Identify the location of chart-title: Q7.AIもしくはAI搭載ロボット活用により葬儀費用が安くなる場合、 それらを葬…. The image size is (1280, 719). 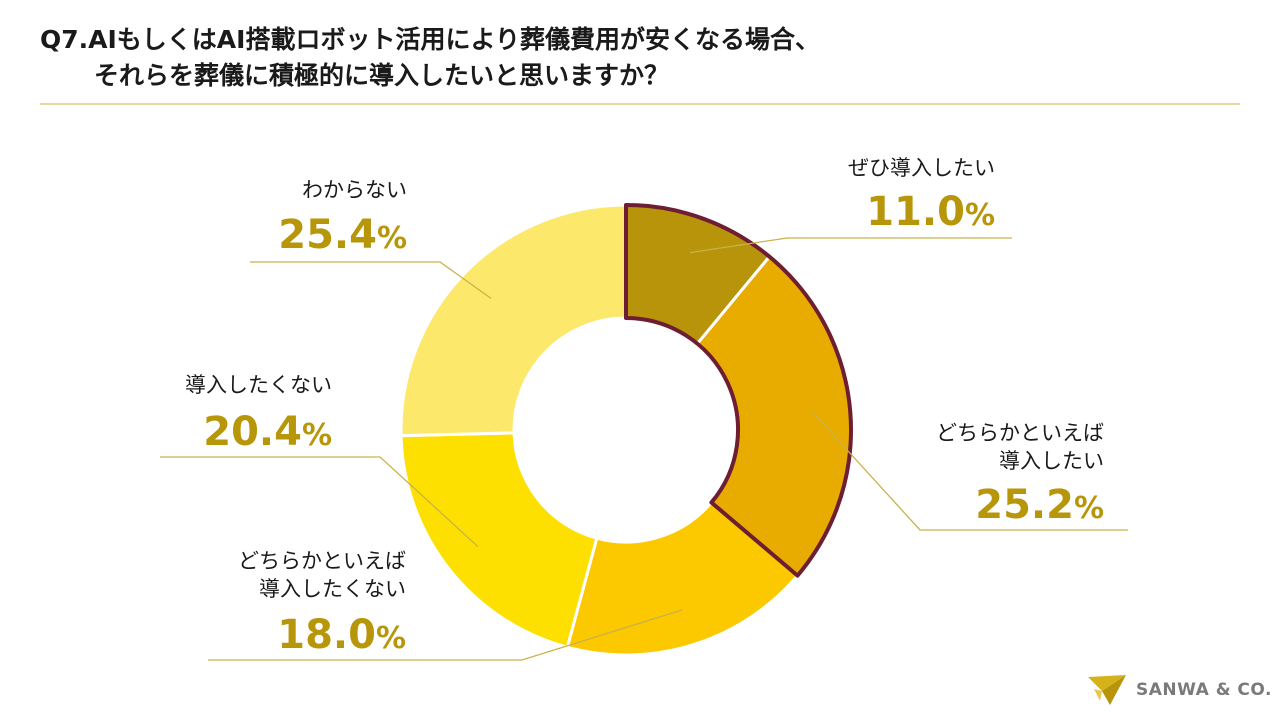
(640, 58).